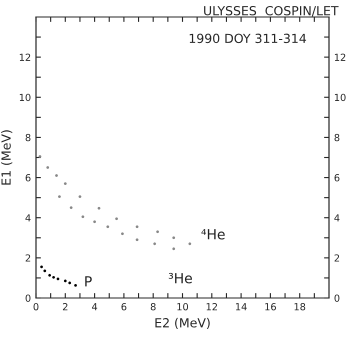 The image size is (349, 337). I want to click on y-tick-label: 0, so click(28, 298).